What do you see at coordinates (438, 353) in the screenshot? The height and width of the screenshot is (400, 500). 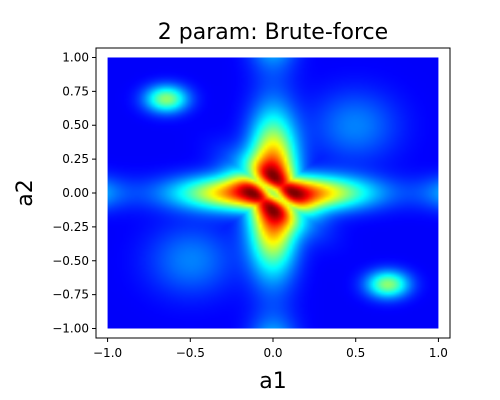 I see `x-tick-label: 1.0` at bounding box center [438, 353].